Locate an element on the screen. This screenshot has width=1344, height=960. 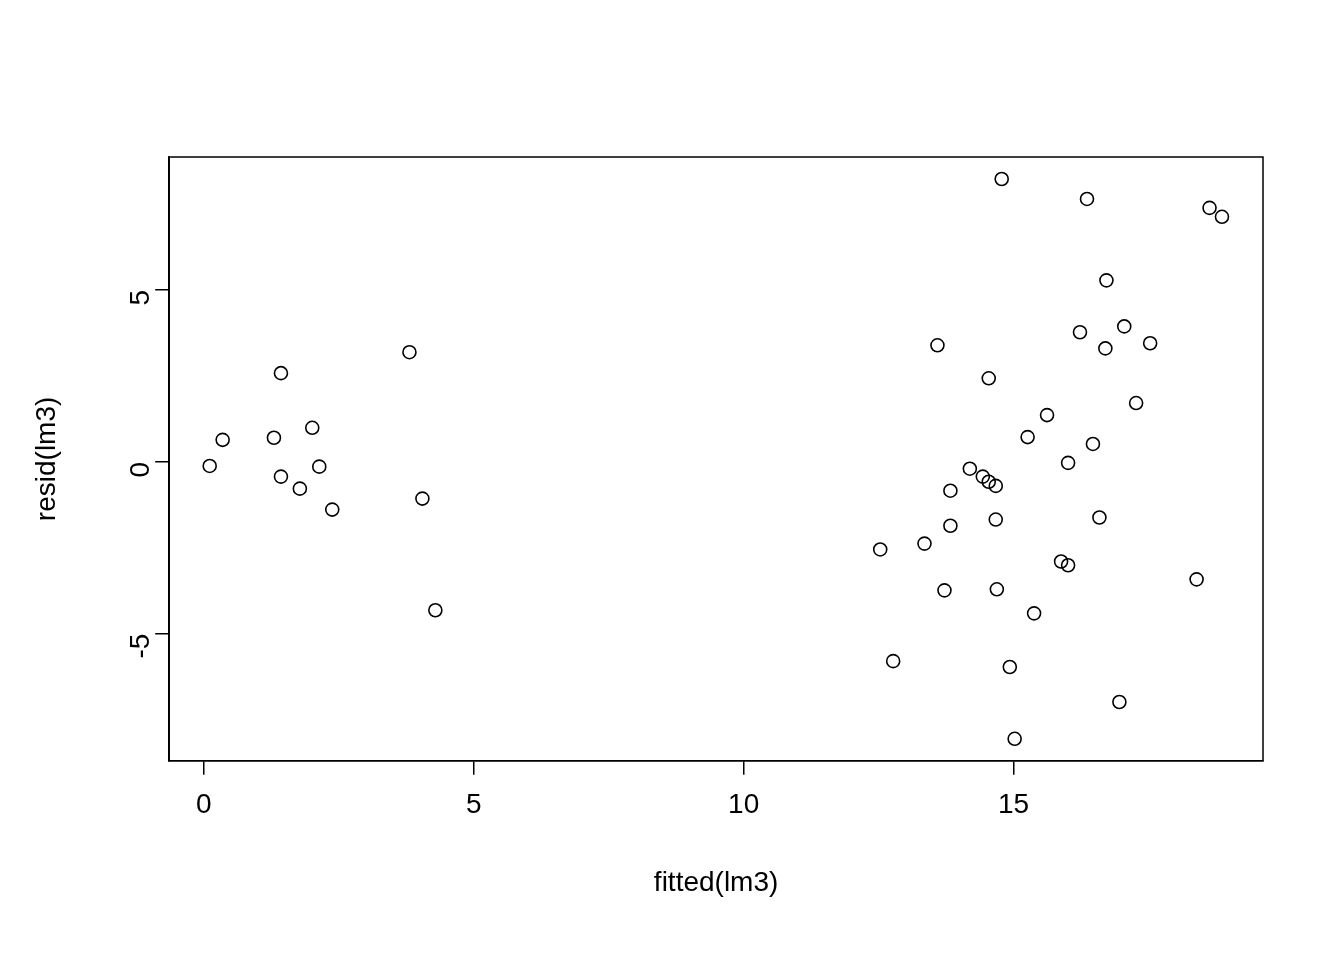
x-tick-label: 15 is located at coordinates (1014, 804).